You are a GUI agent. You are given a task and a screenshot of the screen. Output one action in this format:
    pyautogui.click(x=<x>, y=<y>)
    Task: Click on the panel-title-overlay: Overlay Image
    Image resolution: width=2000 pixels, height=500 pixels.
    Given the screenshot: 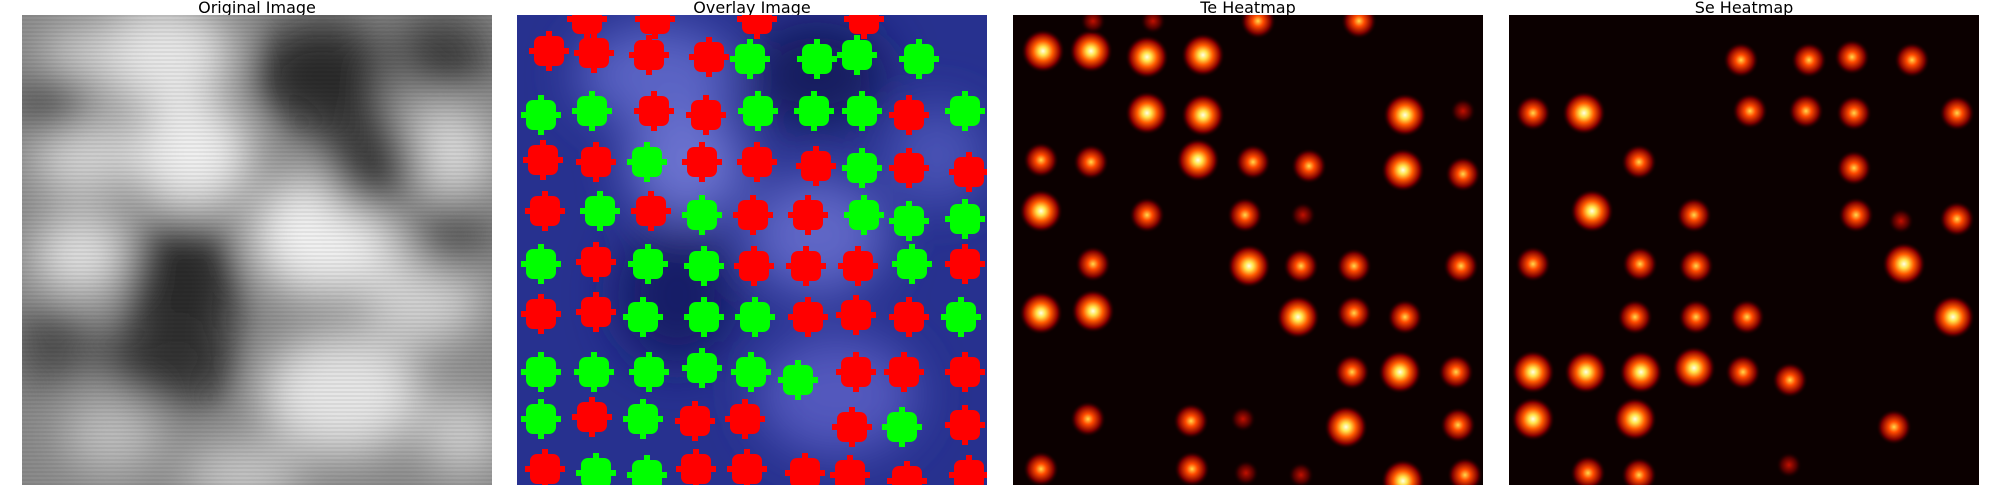 What is the action you would take?
    pyautogui.click(x=752, y=8)
    